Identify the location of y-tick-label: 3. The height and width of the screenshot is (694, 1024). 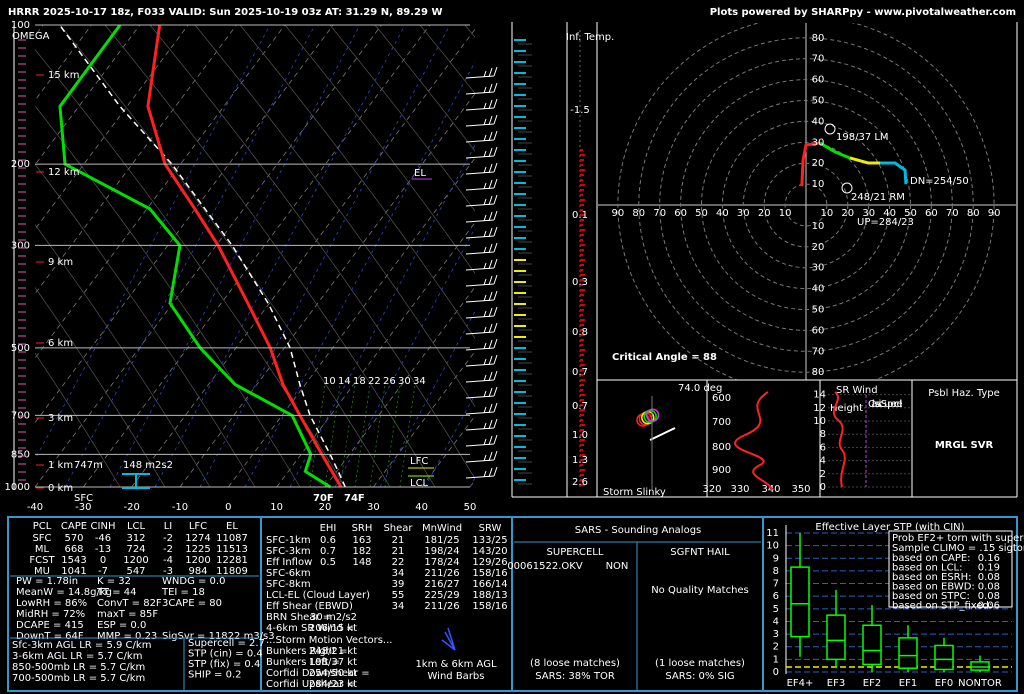
(776, 634).